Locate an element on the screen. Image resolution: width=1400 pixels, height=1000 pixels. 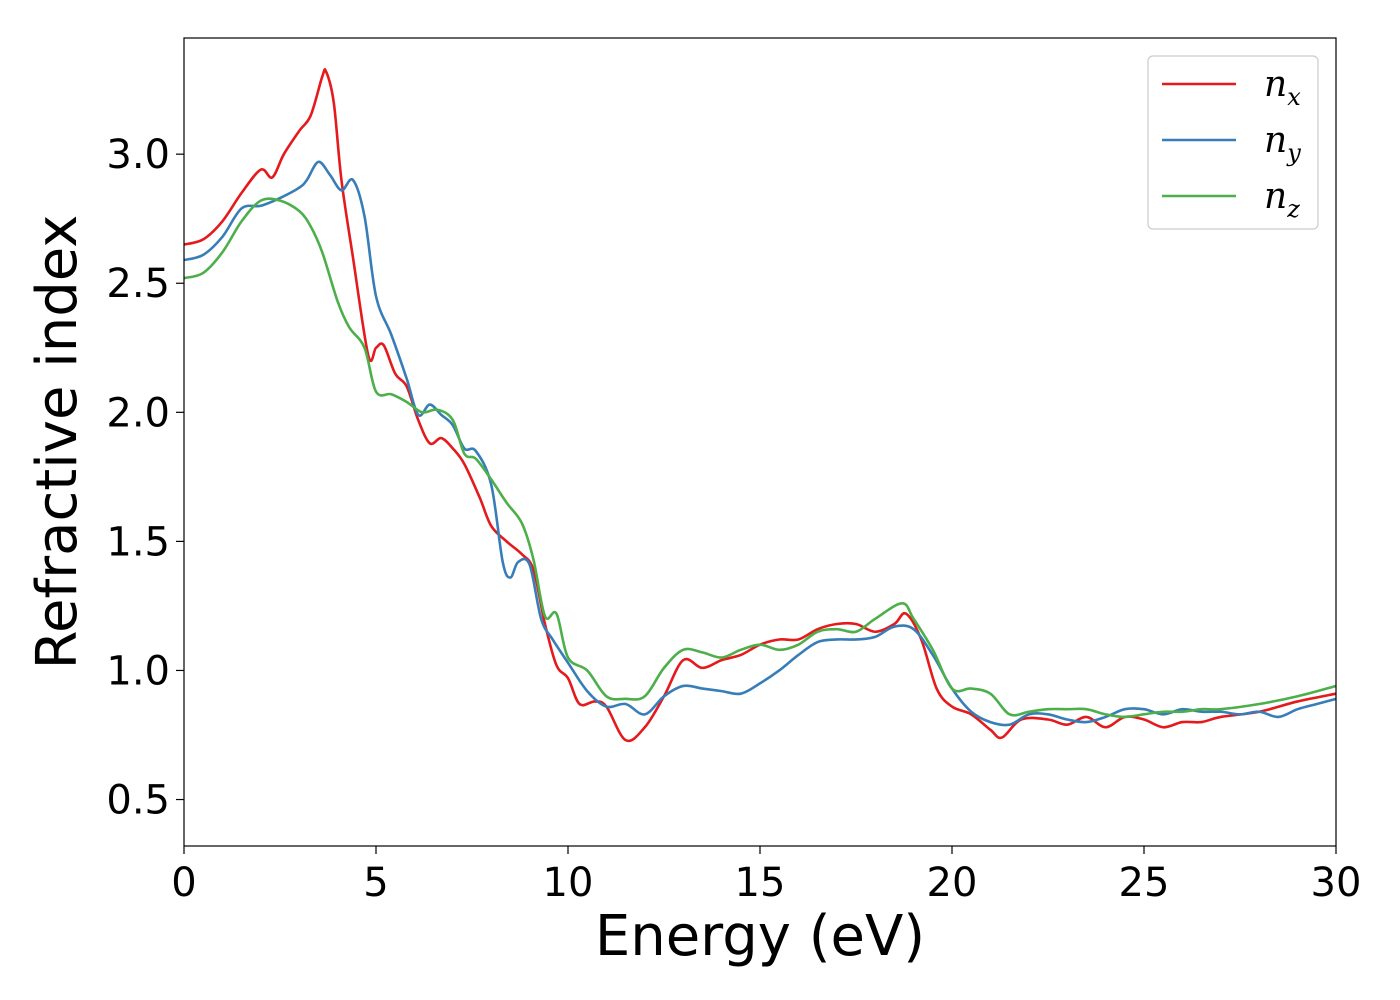
x-tick-label: 25 is located at coordinates (1144, 883).